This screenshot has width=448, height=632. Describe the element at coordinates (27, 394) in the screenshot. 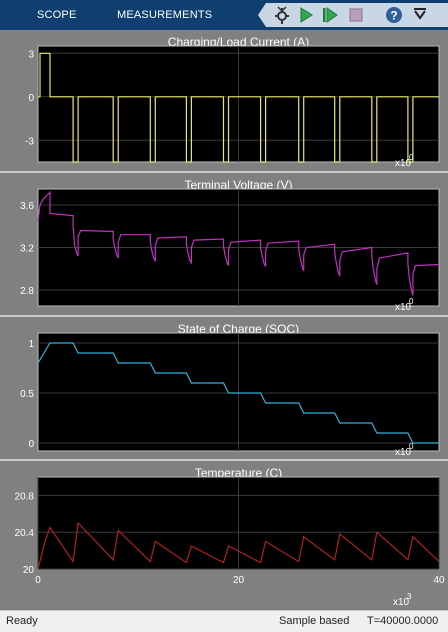

I see `y-tick-label: 0.5` at that location.